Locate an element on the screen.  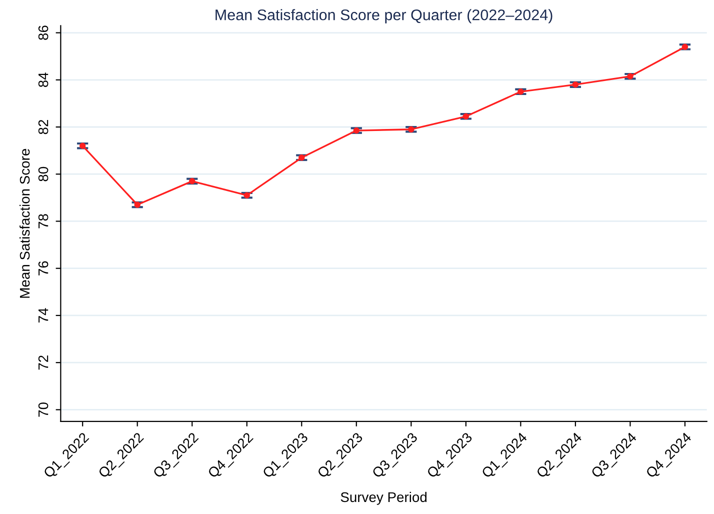
y-tick-label: 78 is located at coordinates (43, 221).